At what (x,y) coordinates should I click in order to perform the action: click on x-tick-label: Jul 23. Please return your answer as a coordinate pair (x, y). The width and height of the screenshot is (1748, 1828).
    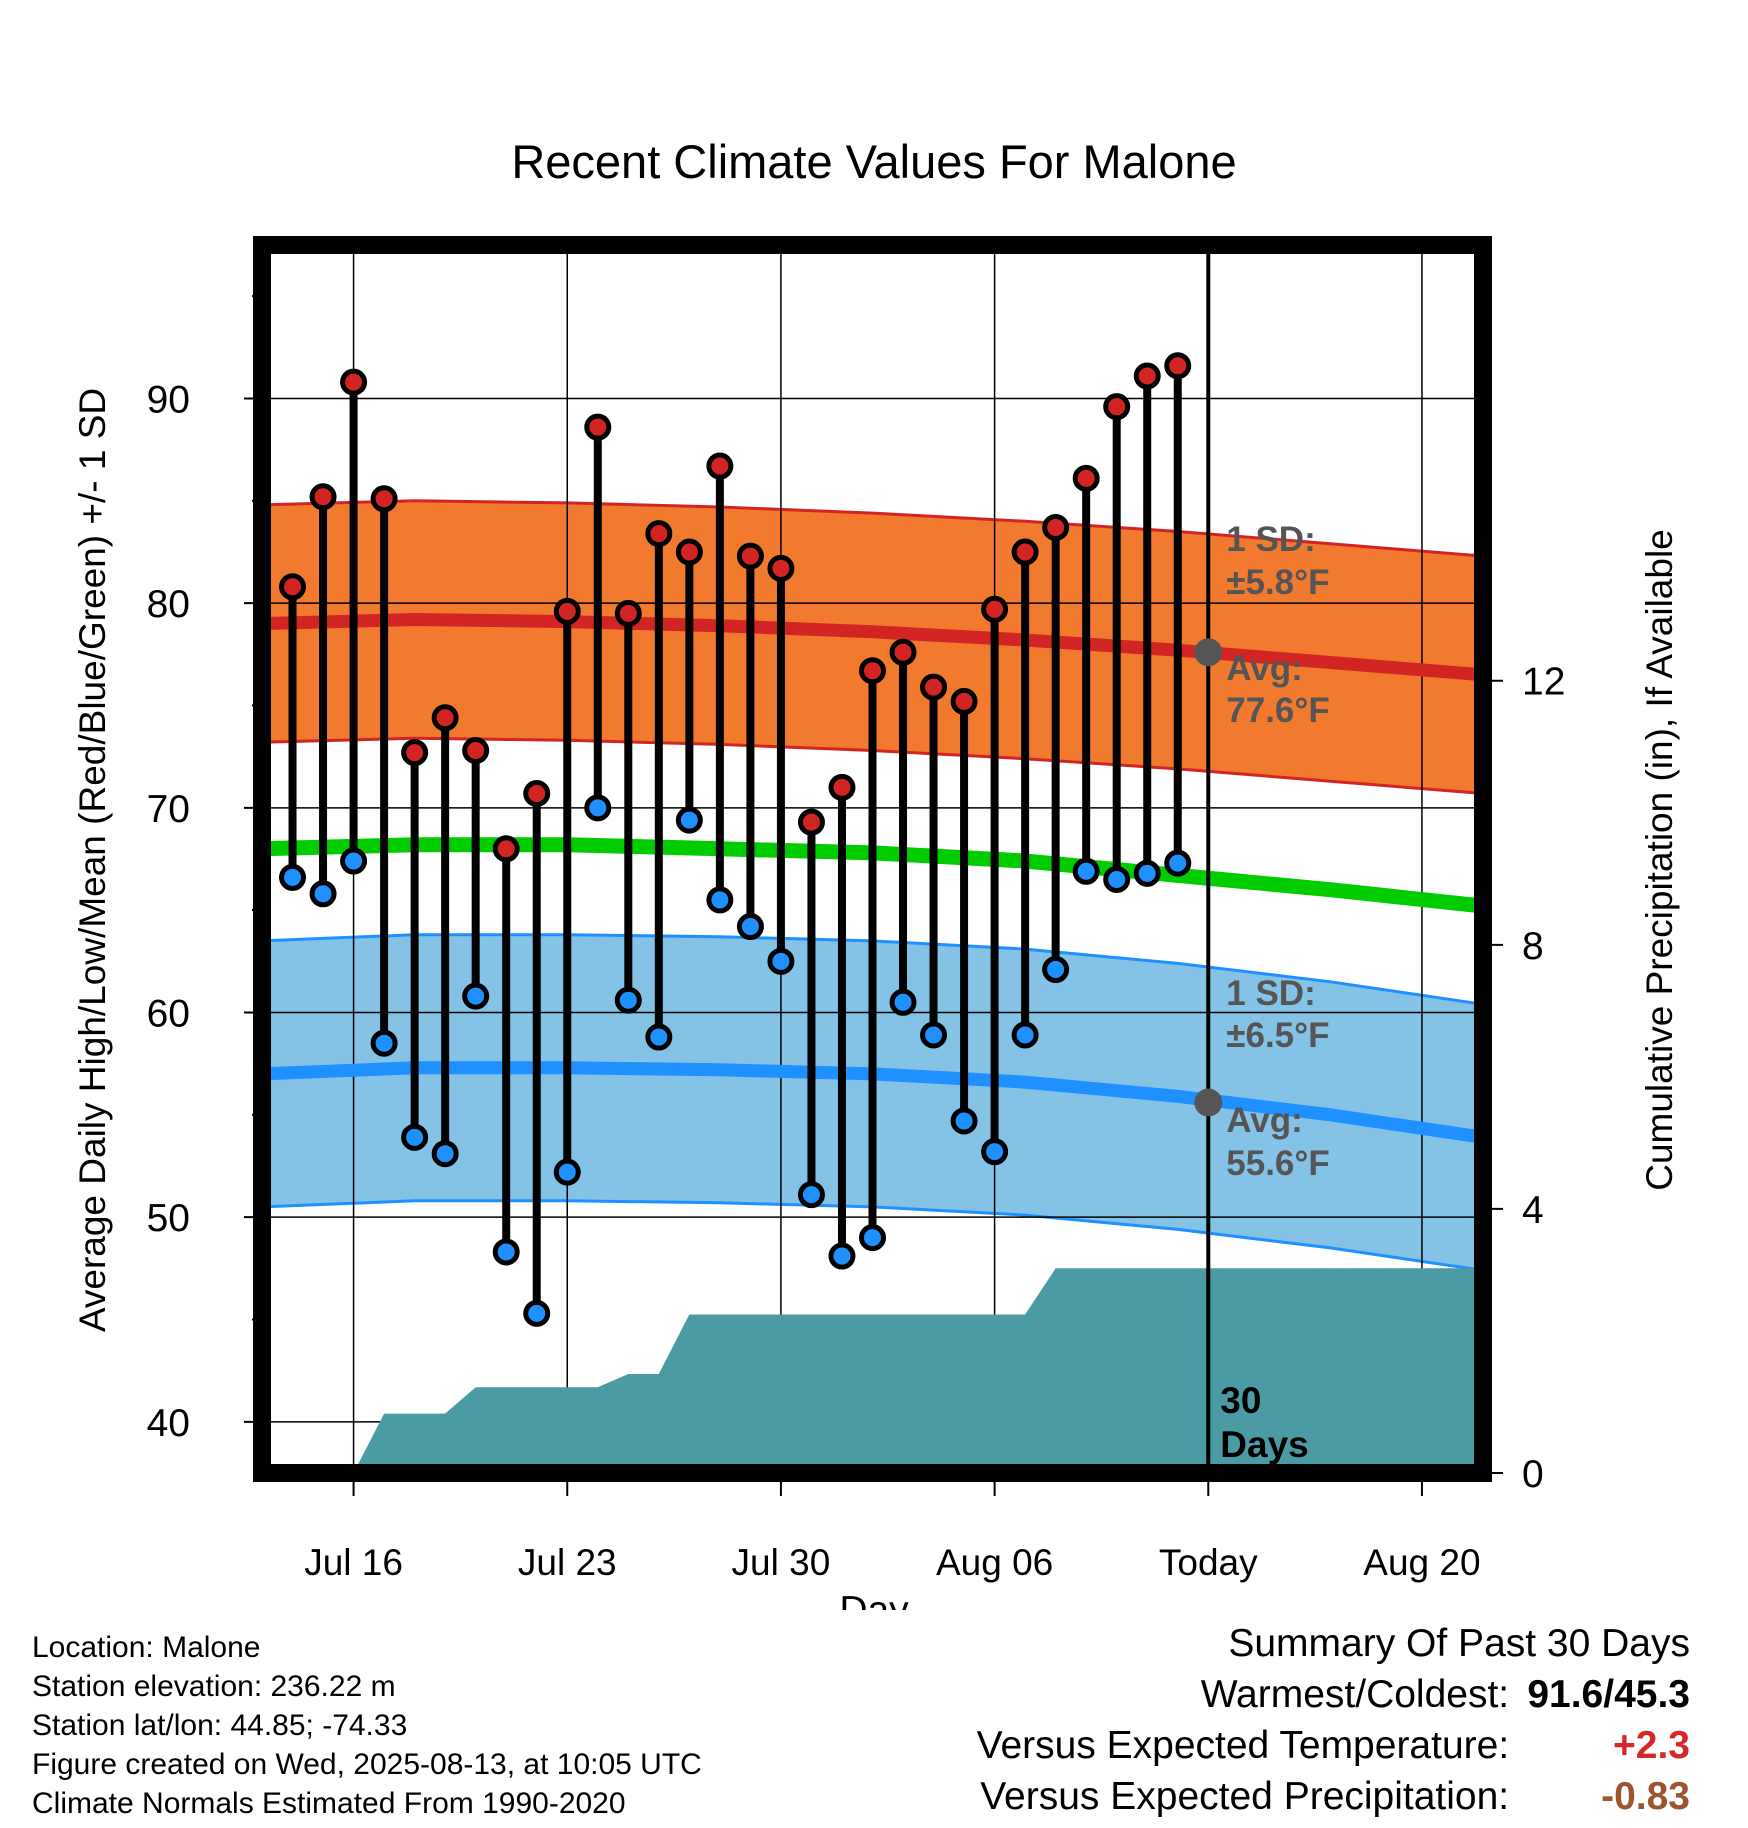
    Looking at the image, I should click on (567, 1562).